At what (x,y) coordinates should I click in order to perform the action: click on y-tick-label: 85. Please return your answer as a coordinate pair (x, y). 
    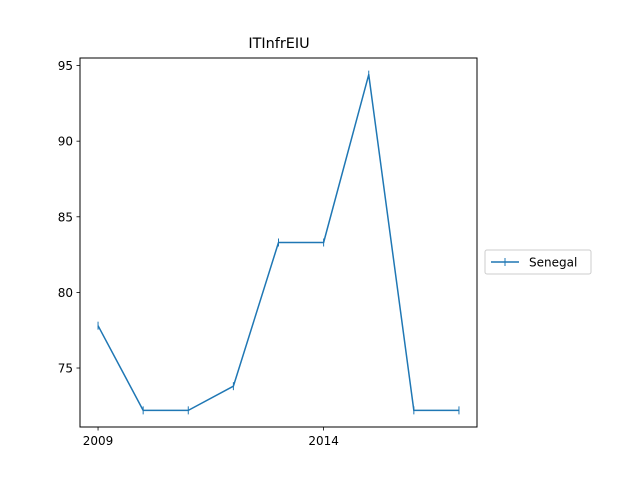
    Looking at the image, I should click on (65, 217).